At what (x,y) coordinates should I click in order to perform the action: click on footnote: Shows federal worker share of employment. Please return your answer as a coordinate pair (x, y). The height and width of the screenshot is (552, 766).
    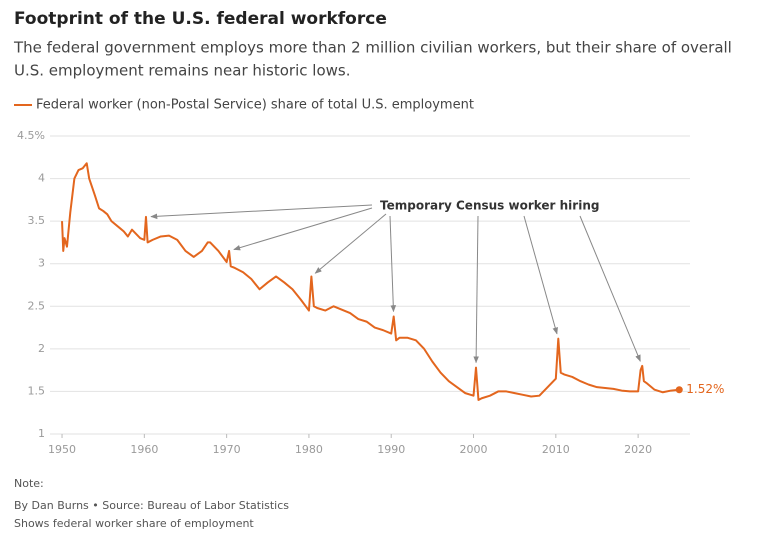
    Looking at the image, I should click on (134, 523).